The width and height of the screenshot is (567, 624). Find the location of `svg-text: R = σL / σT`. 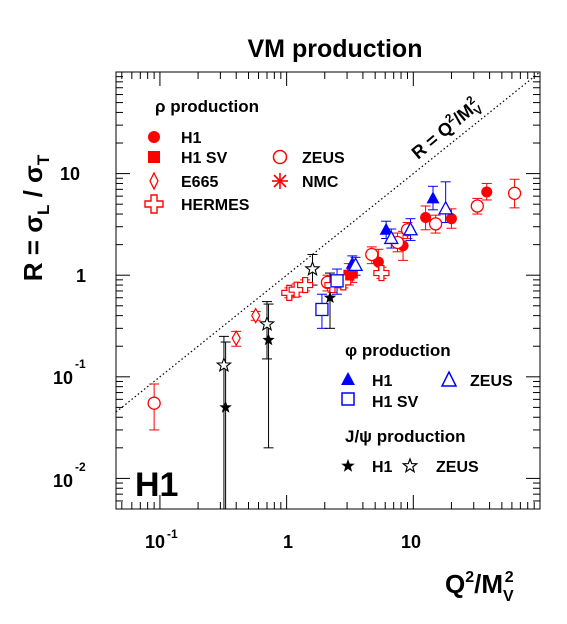

svg-text: R = σL / σT is located at coordinates (35, 217).